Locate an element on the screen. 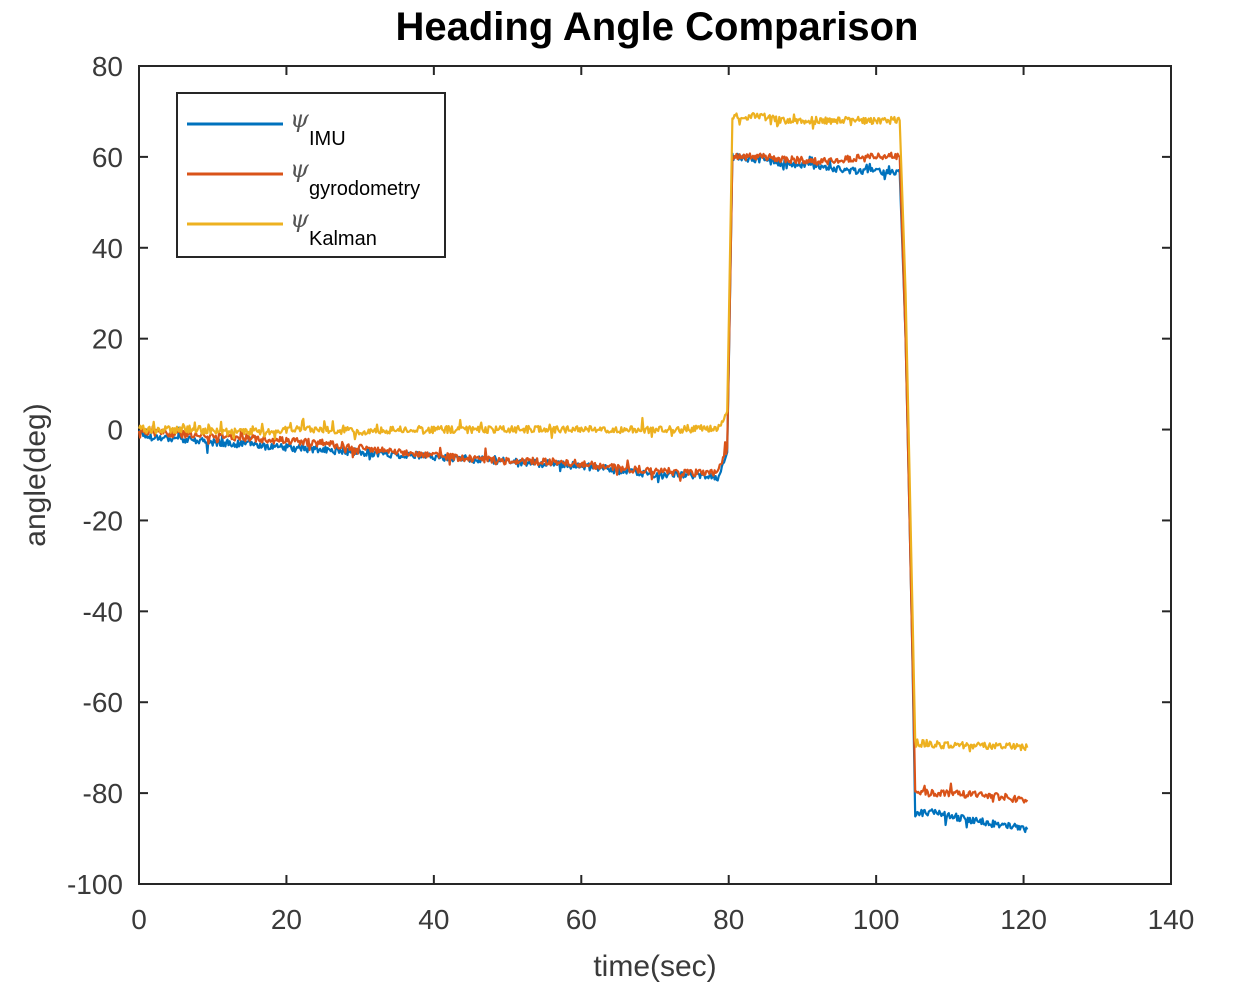 This screenshot has height=994, width=1243. x-tick-label: 120 is located at coordinates (1023, 919).